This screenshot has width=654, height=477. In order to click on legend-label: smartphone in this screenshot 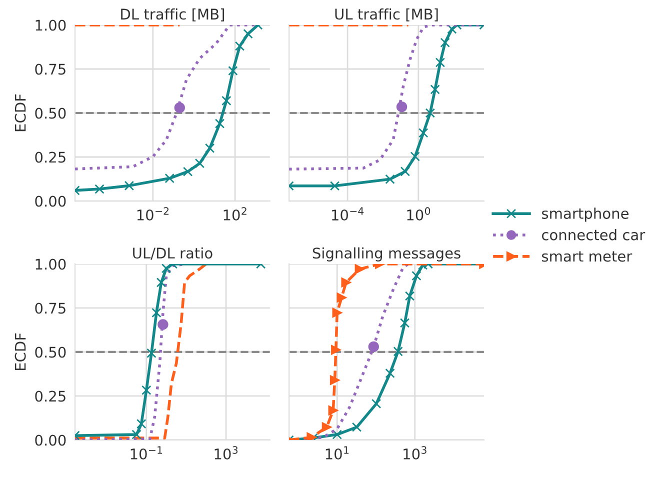, I will do `click(585, 215)`.